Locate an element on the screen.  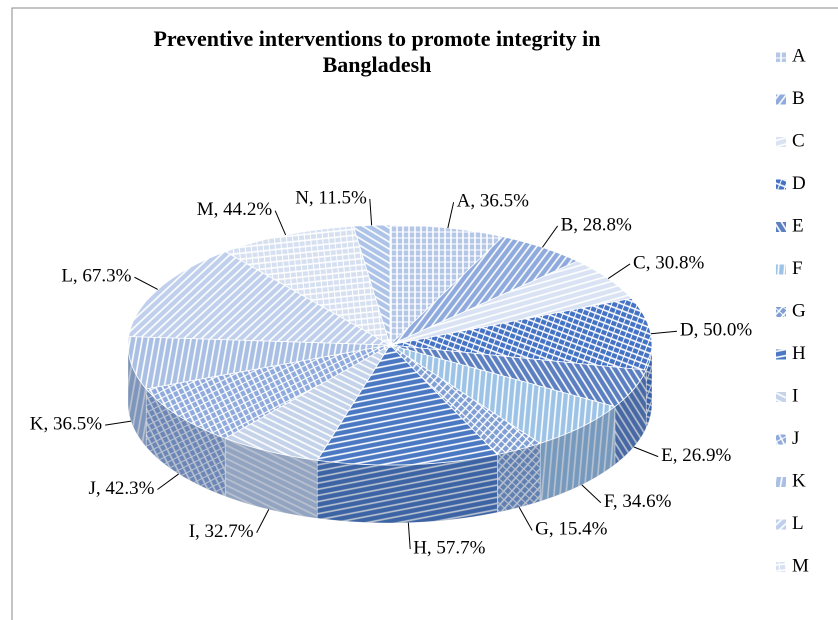
legend-label: I is located at coordinates (795, 395).